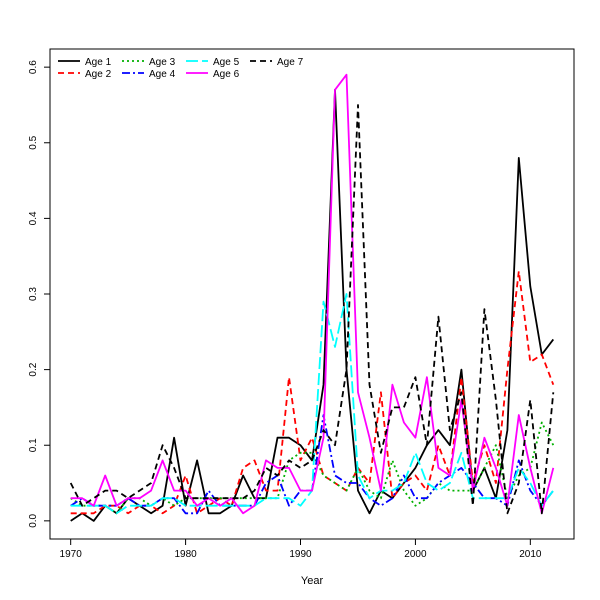  What do you see at coordinates (415, 554) in the screenshot?
I see `x-tick-label: 2000` at bounding box center [415, 554].